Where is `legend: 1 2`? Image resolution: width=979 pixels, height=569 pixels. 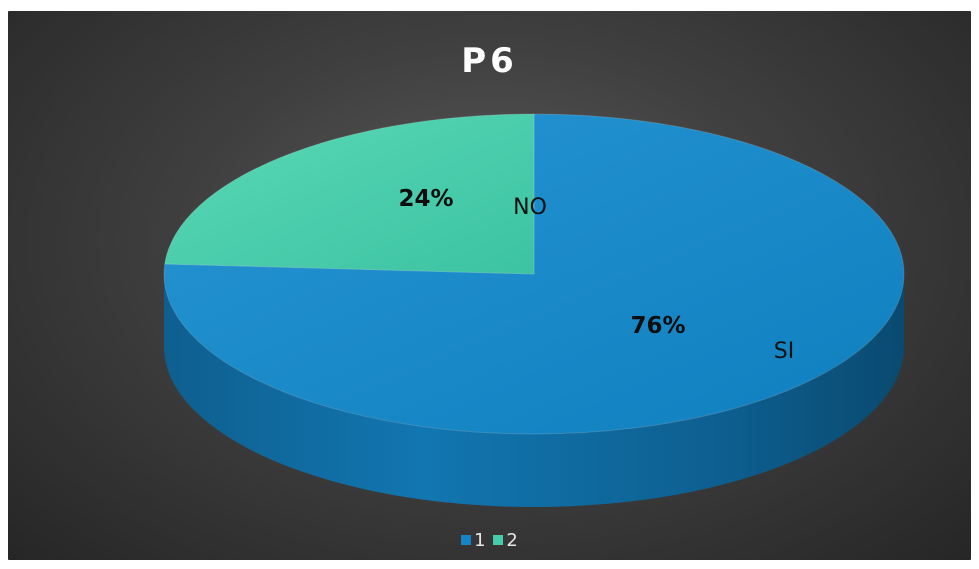
legend: 1 2 is located at coordinates (489, 540).